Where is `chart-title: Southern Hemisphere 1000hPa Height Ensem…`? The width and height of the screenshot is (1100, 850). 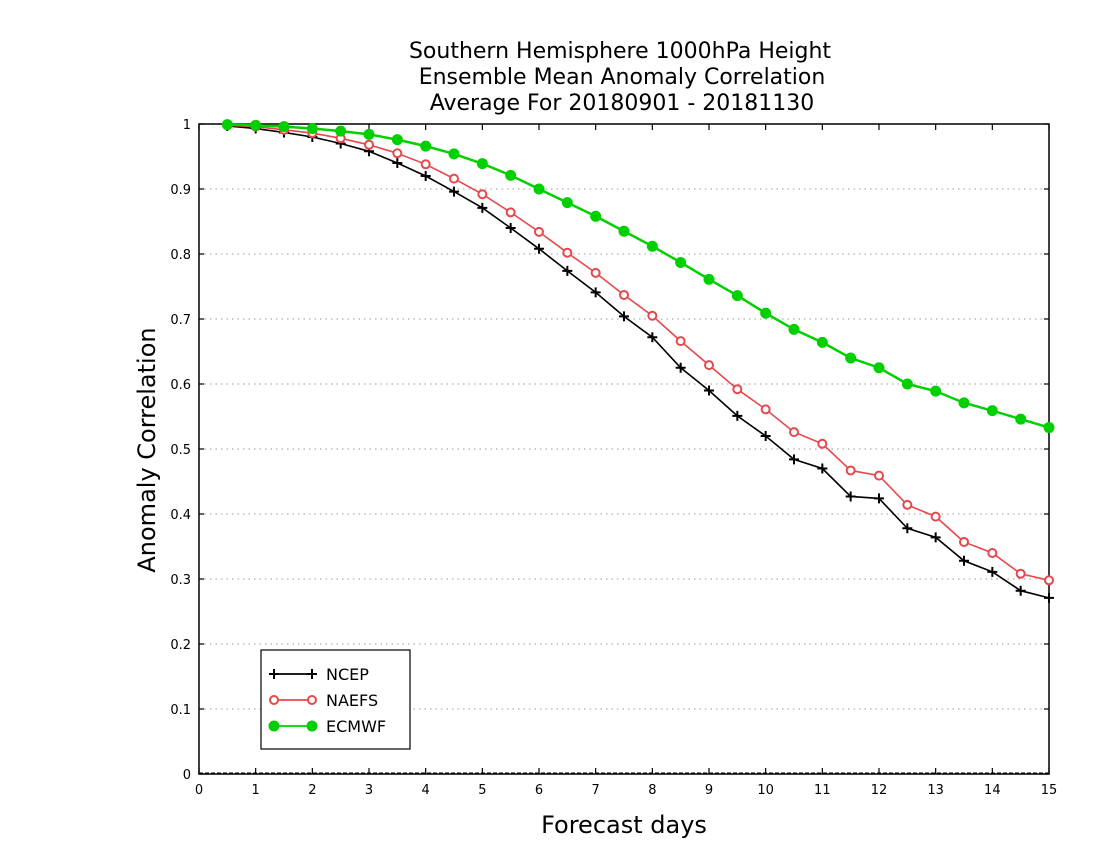
chart-title: Southern Hemisphere 1000hPa Height Ensem… is located at coordinates (620, 77).